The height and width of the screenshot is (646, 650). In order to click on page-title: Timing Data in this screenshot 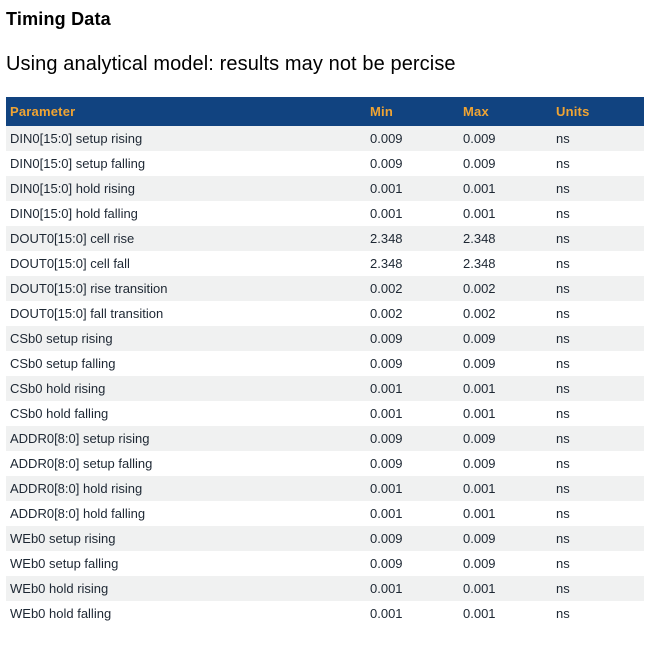, I will do `click(58, 19)`.